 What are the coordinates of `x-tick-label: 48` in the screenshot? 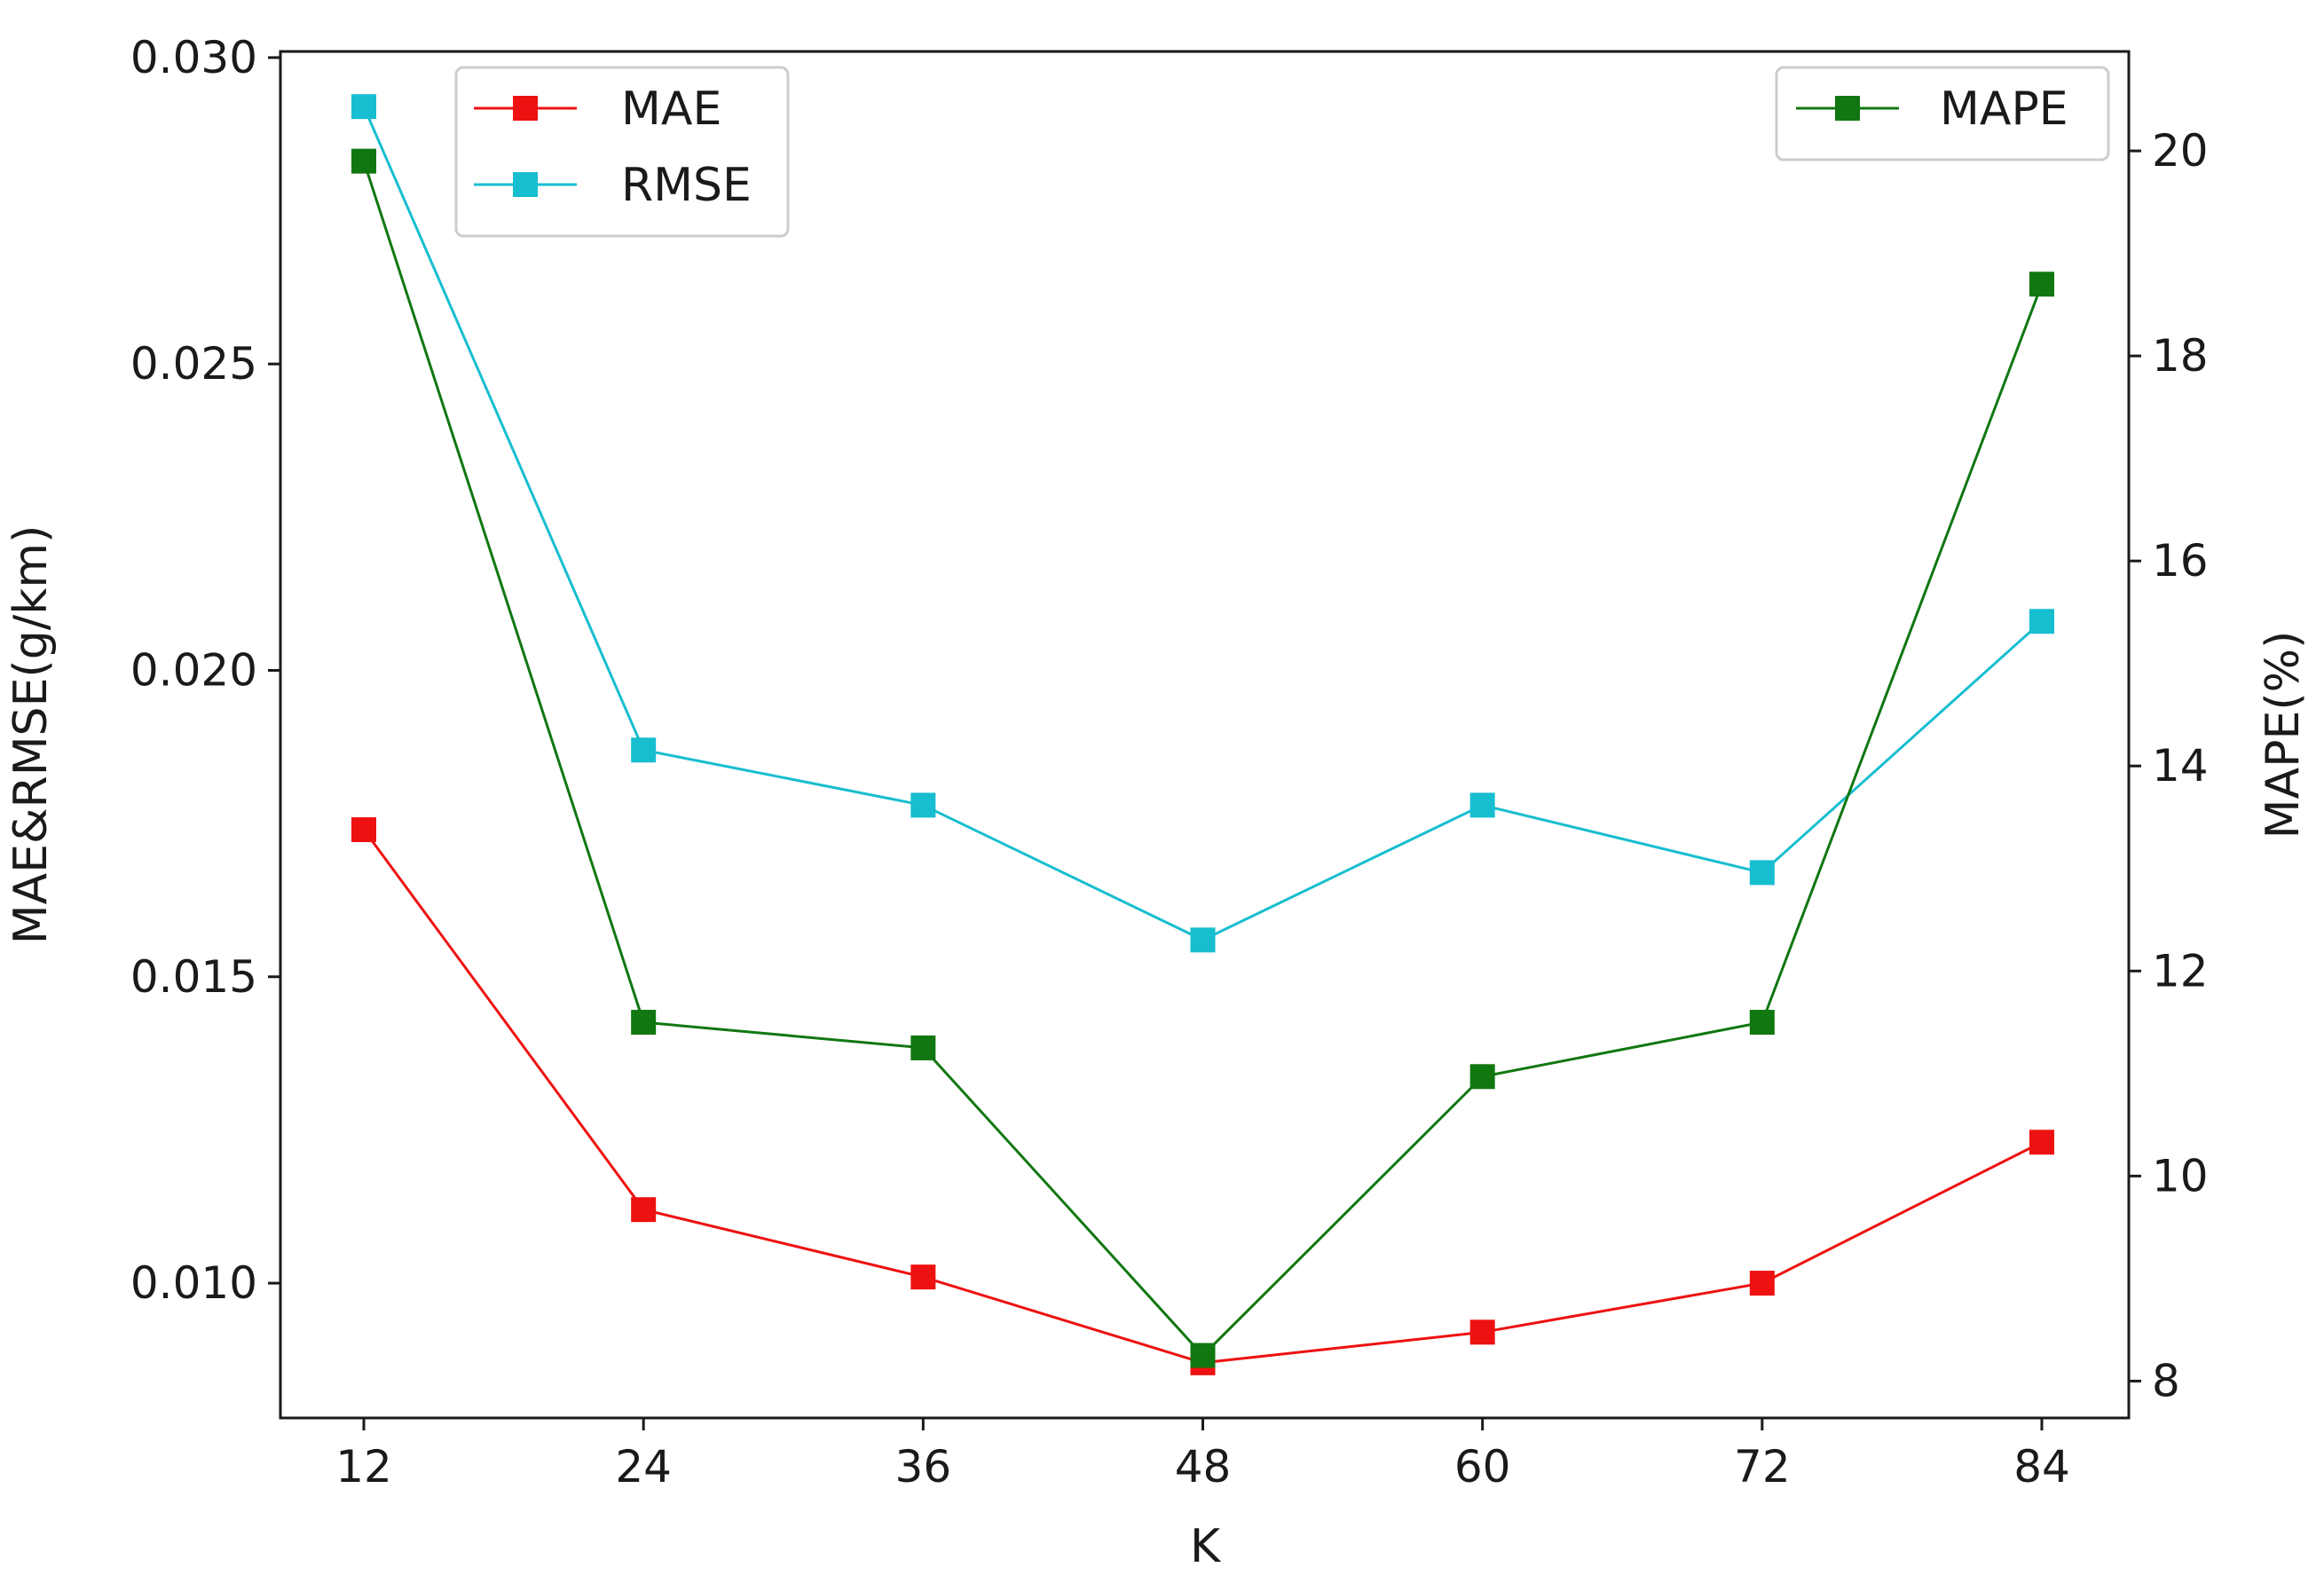 It's located at (1203, 1467).